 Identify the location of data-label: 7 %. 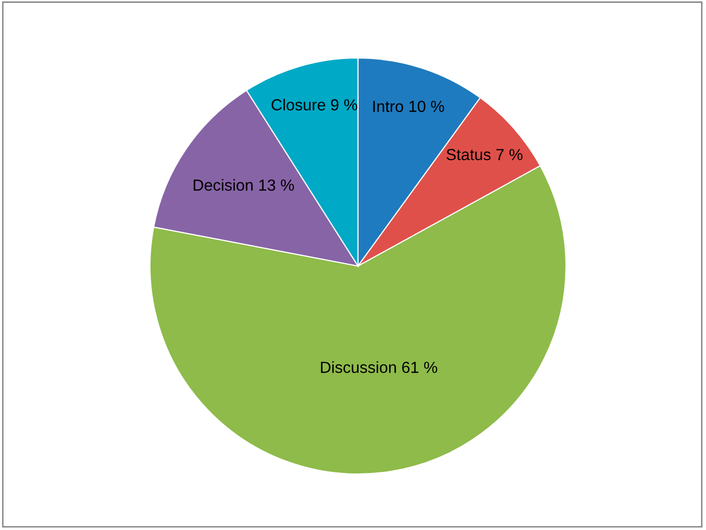
(509, 154).